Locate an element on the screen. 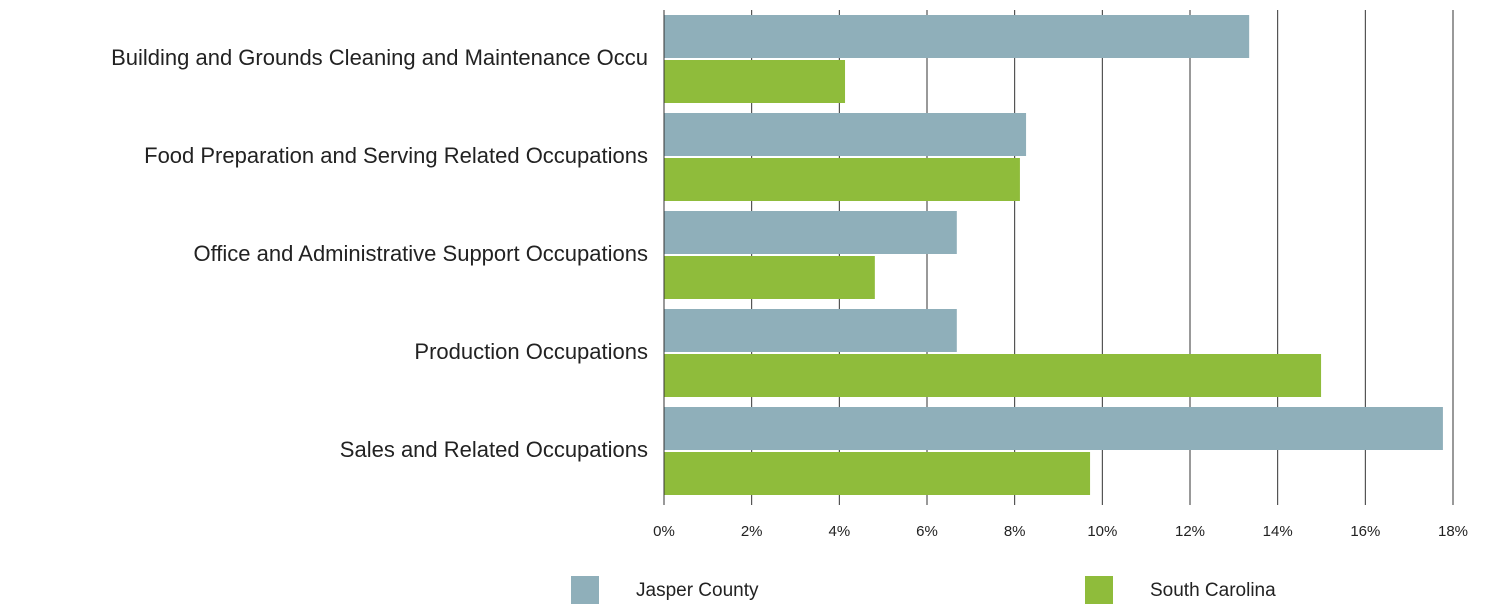 This screenshot has height=606, width=1486. y-tick-label: Production Occupations is located at coordinates (531, 351).